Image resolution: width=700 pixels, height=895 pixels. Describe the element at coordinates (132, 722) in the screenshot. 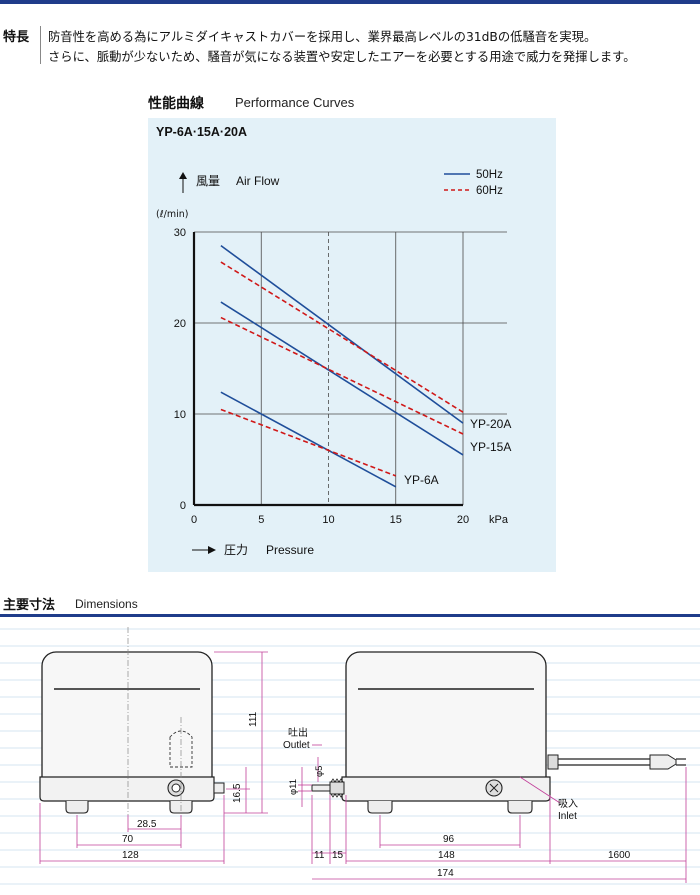

I see `front-view` at that location.